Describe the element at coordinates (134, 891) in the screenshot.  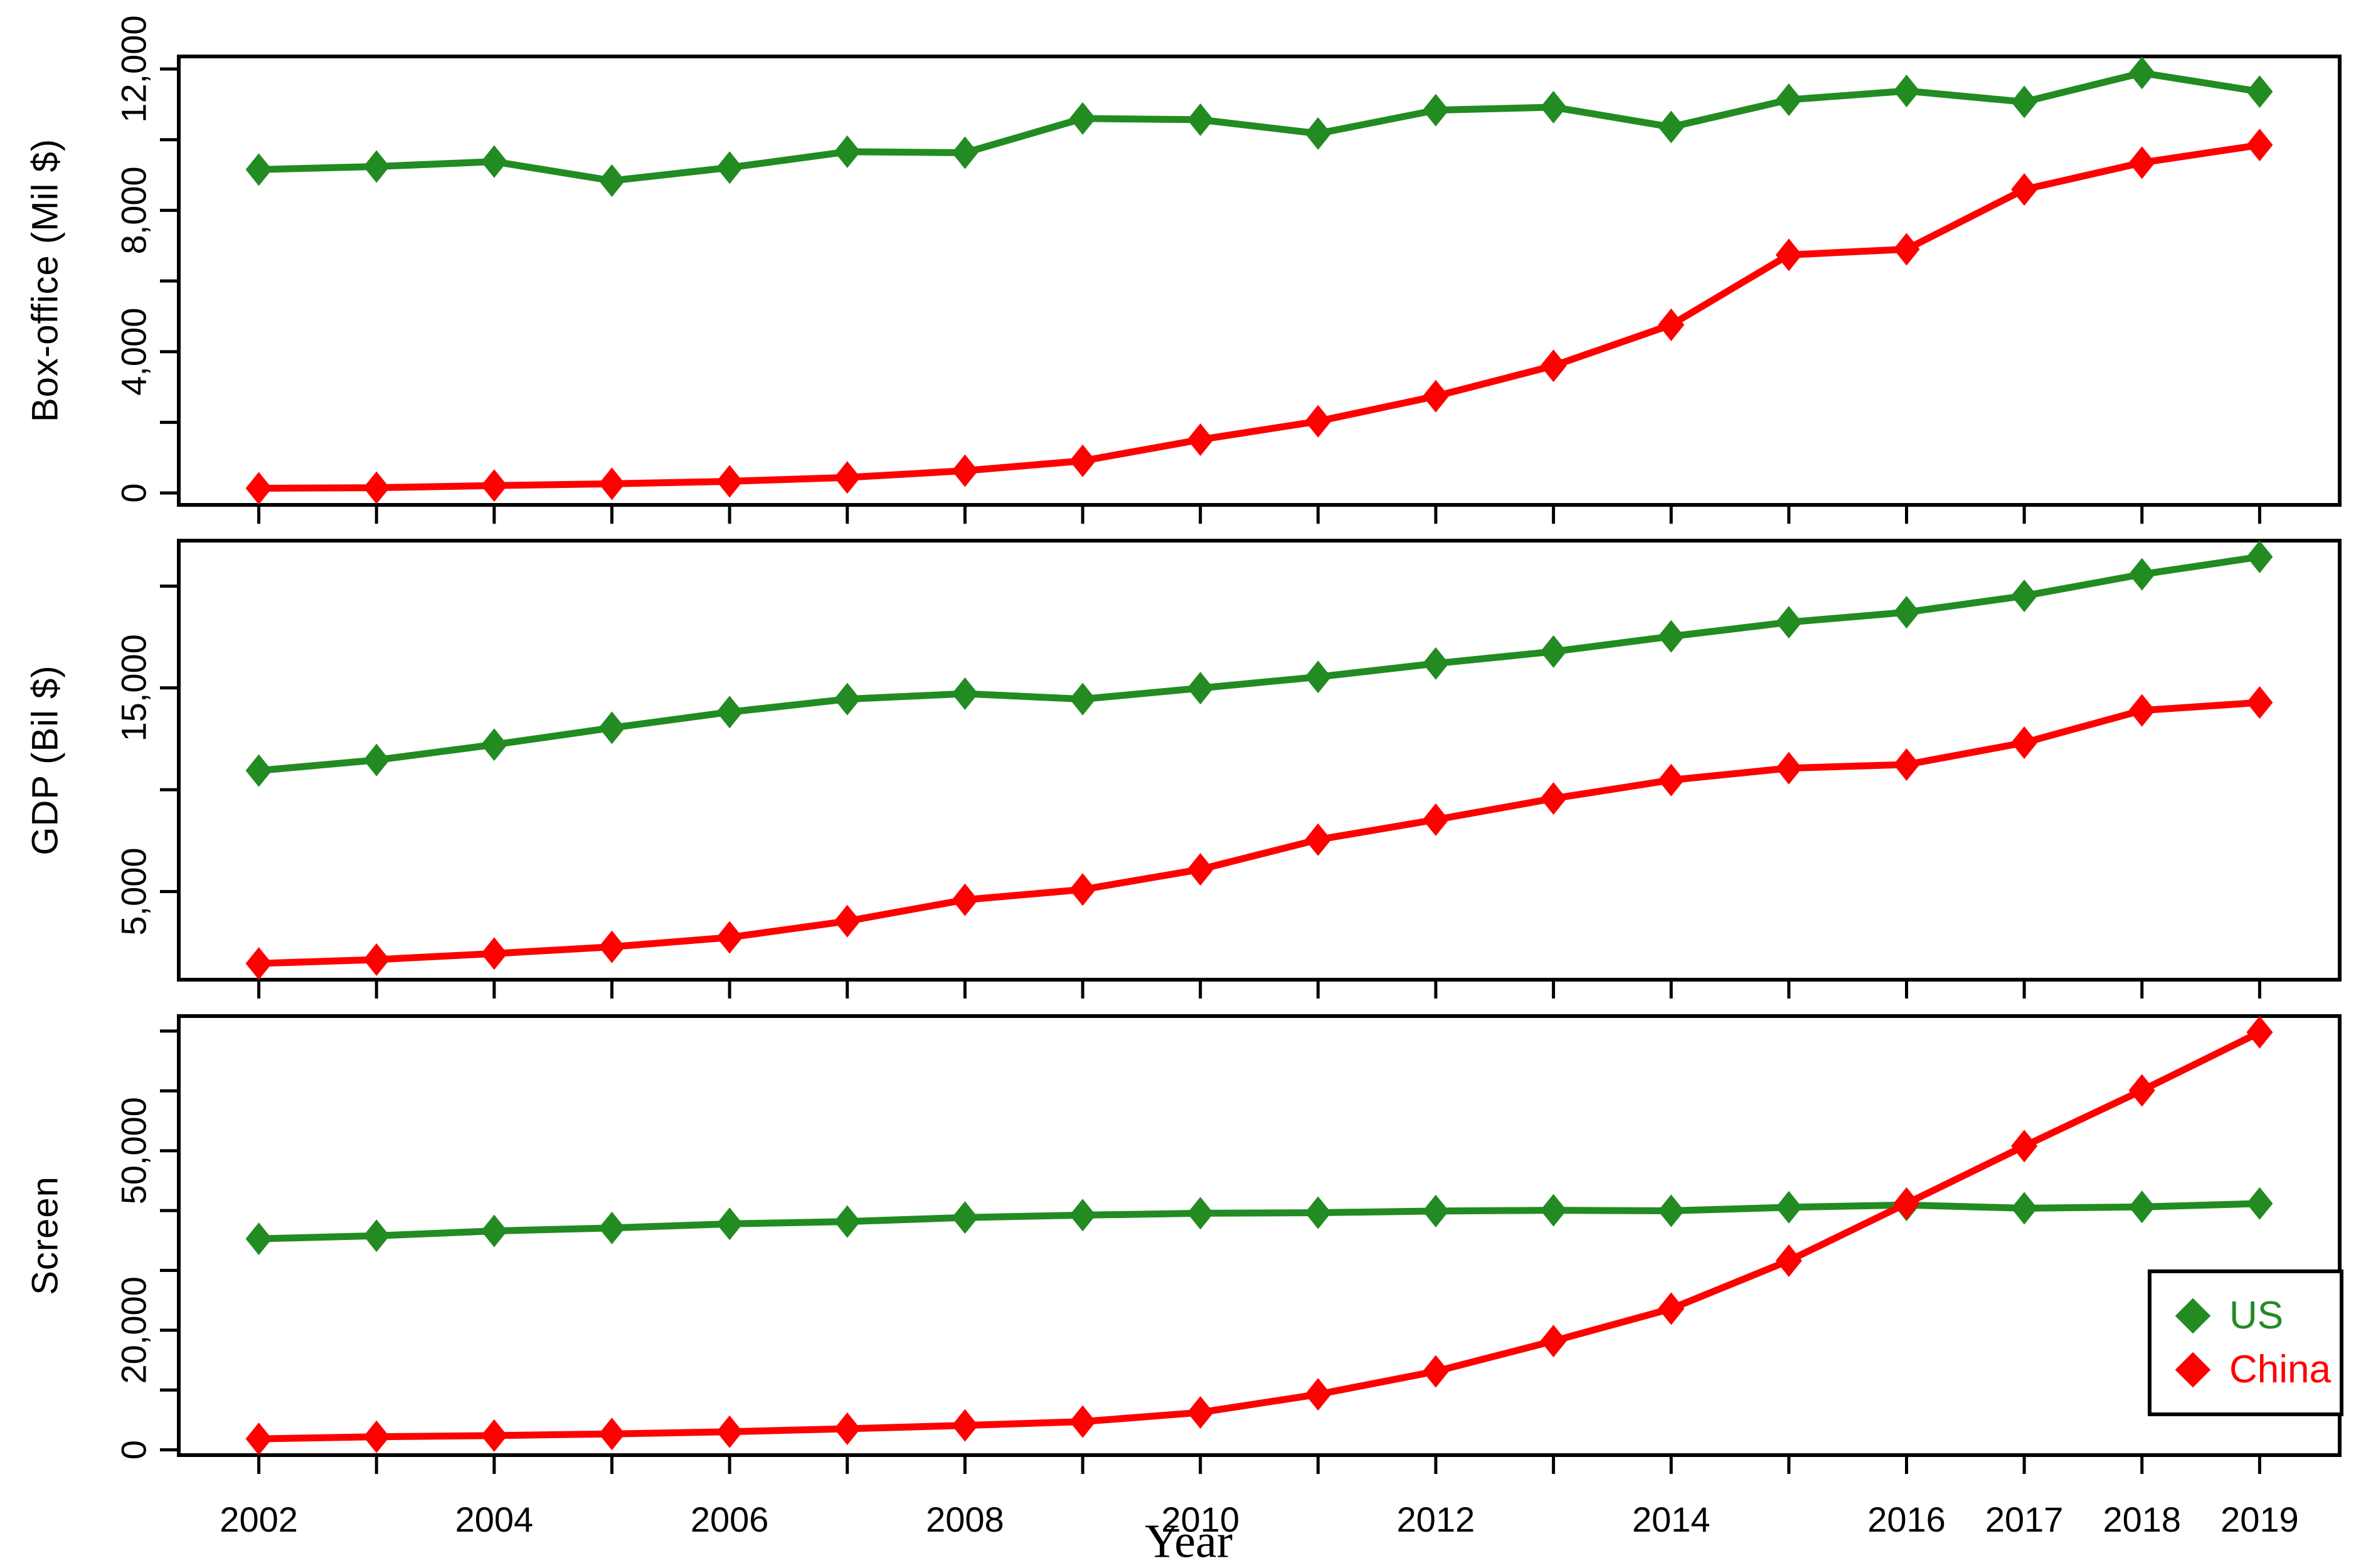
I see `y-tick-label-gdp: 5,000` at that location.